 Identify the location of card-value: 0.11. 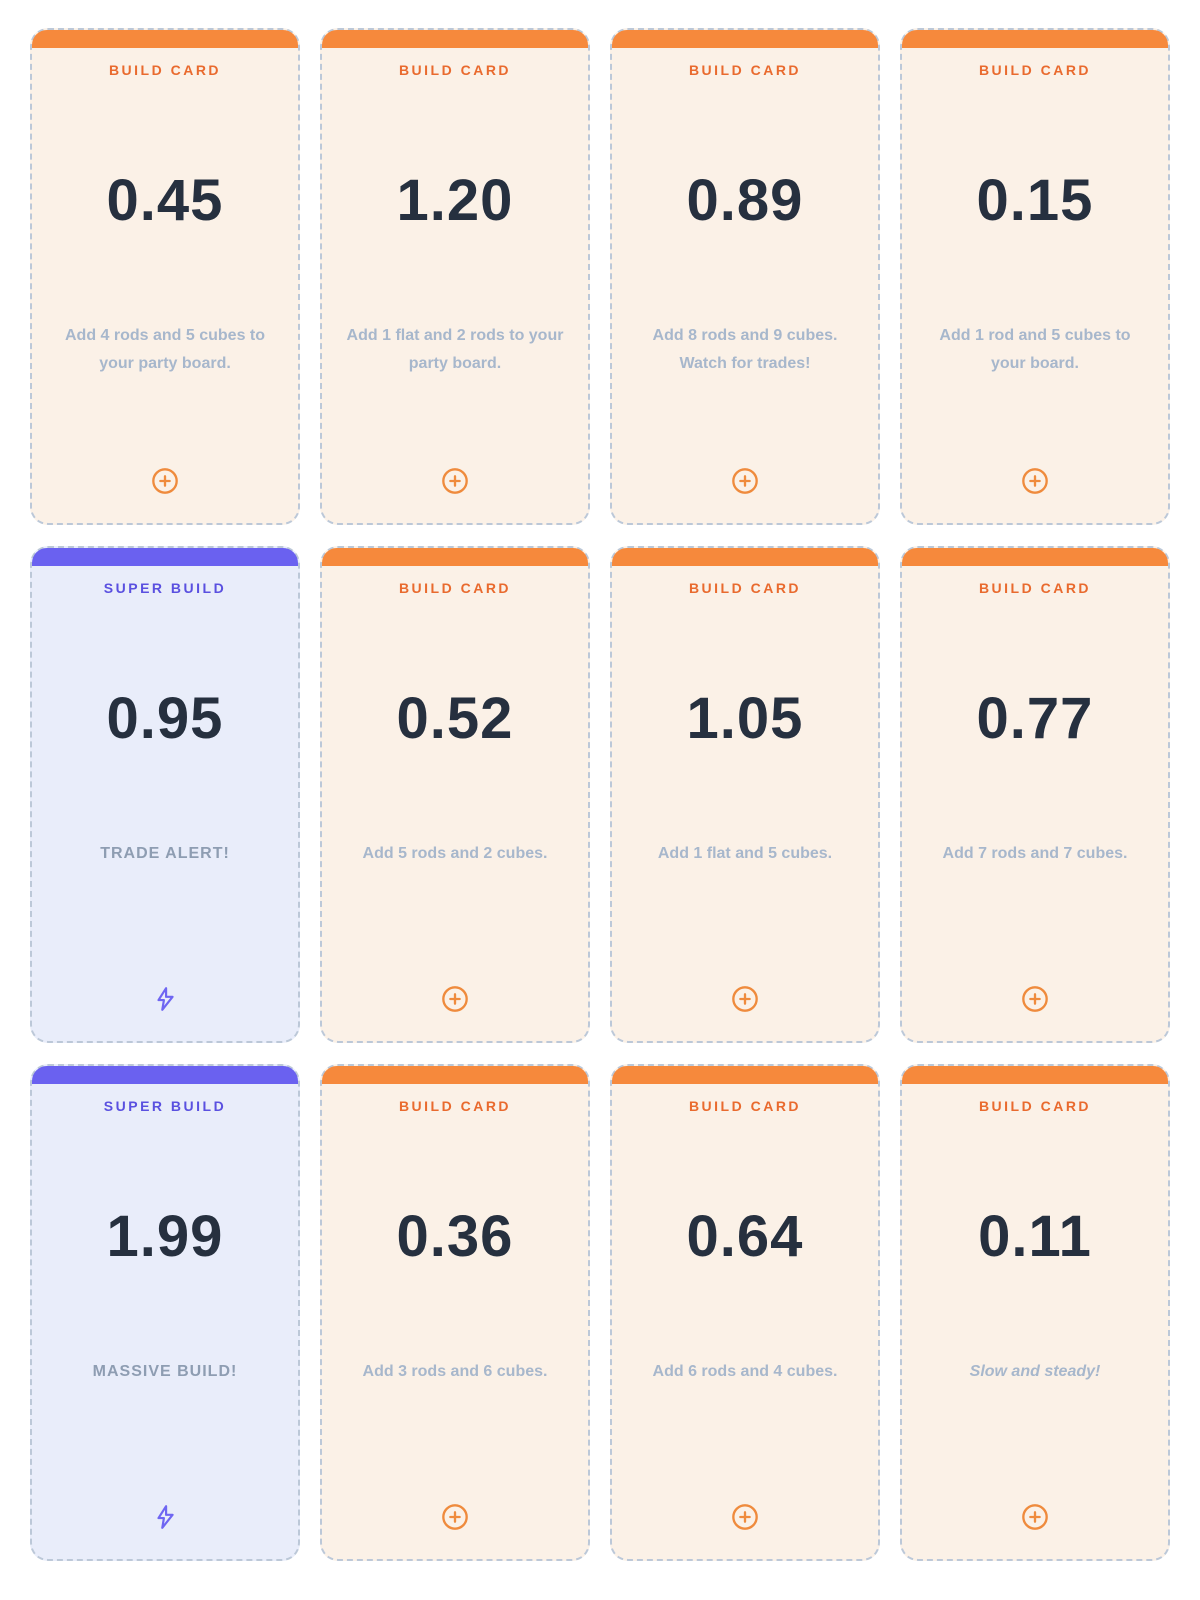
(1035, 1236).